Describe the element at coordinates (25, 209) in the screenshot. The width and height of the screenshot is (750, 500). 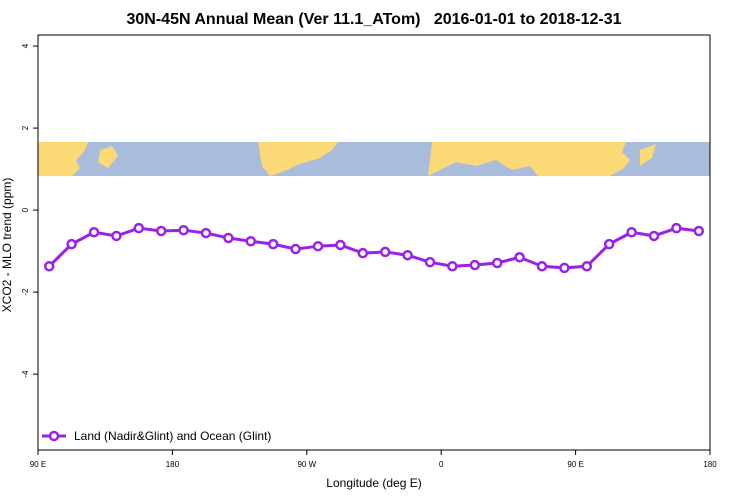
I see `y-tick-label: 0` at that location.